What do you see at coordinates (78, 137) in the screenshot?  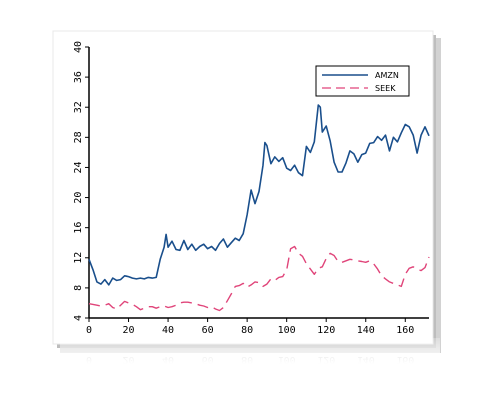 I see `y-tick-label: 28` at bounding box center [78, 137].